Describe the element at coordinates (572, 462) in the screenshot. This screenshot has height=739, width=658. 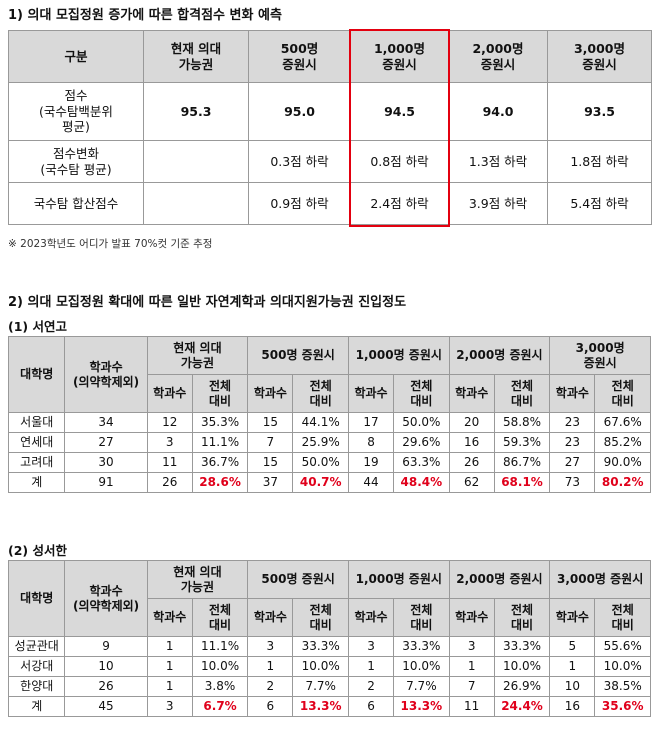
I see `count-cell: 27` at that location.